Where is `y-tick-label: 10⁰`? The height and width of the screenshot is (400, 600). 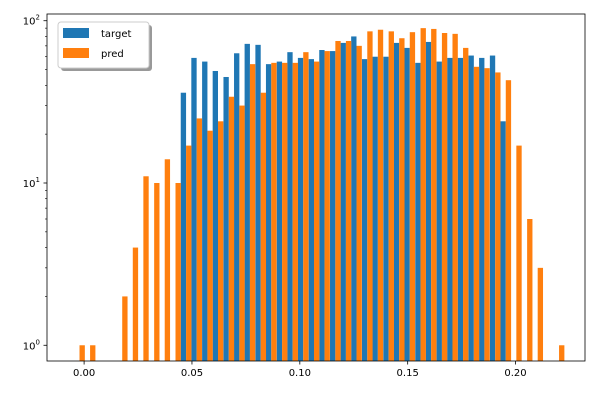
y-tick-label: 10⁰ is located at coordinates (31, 345).